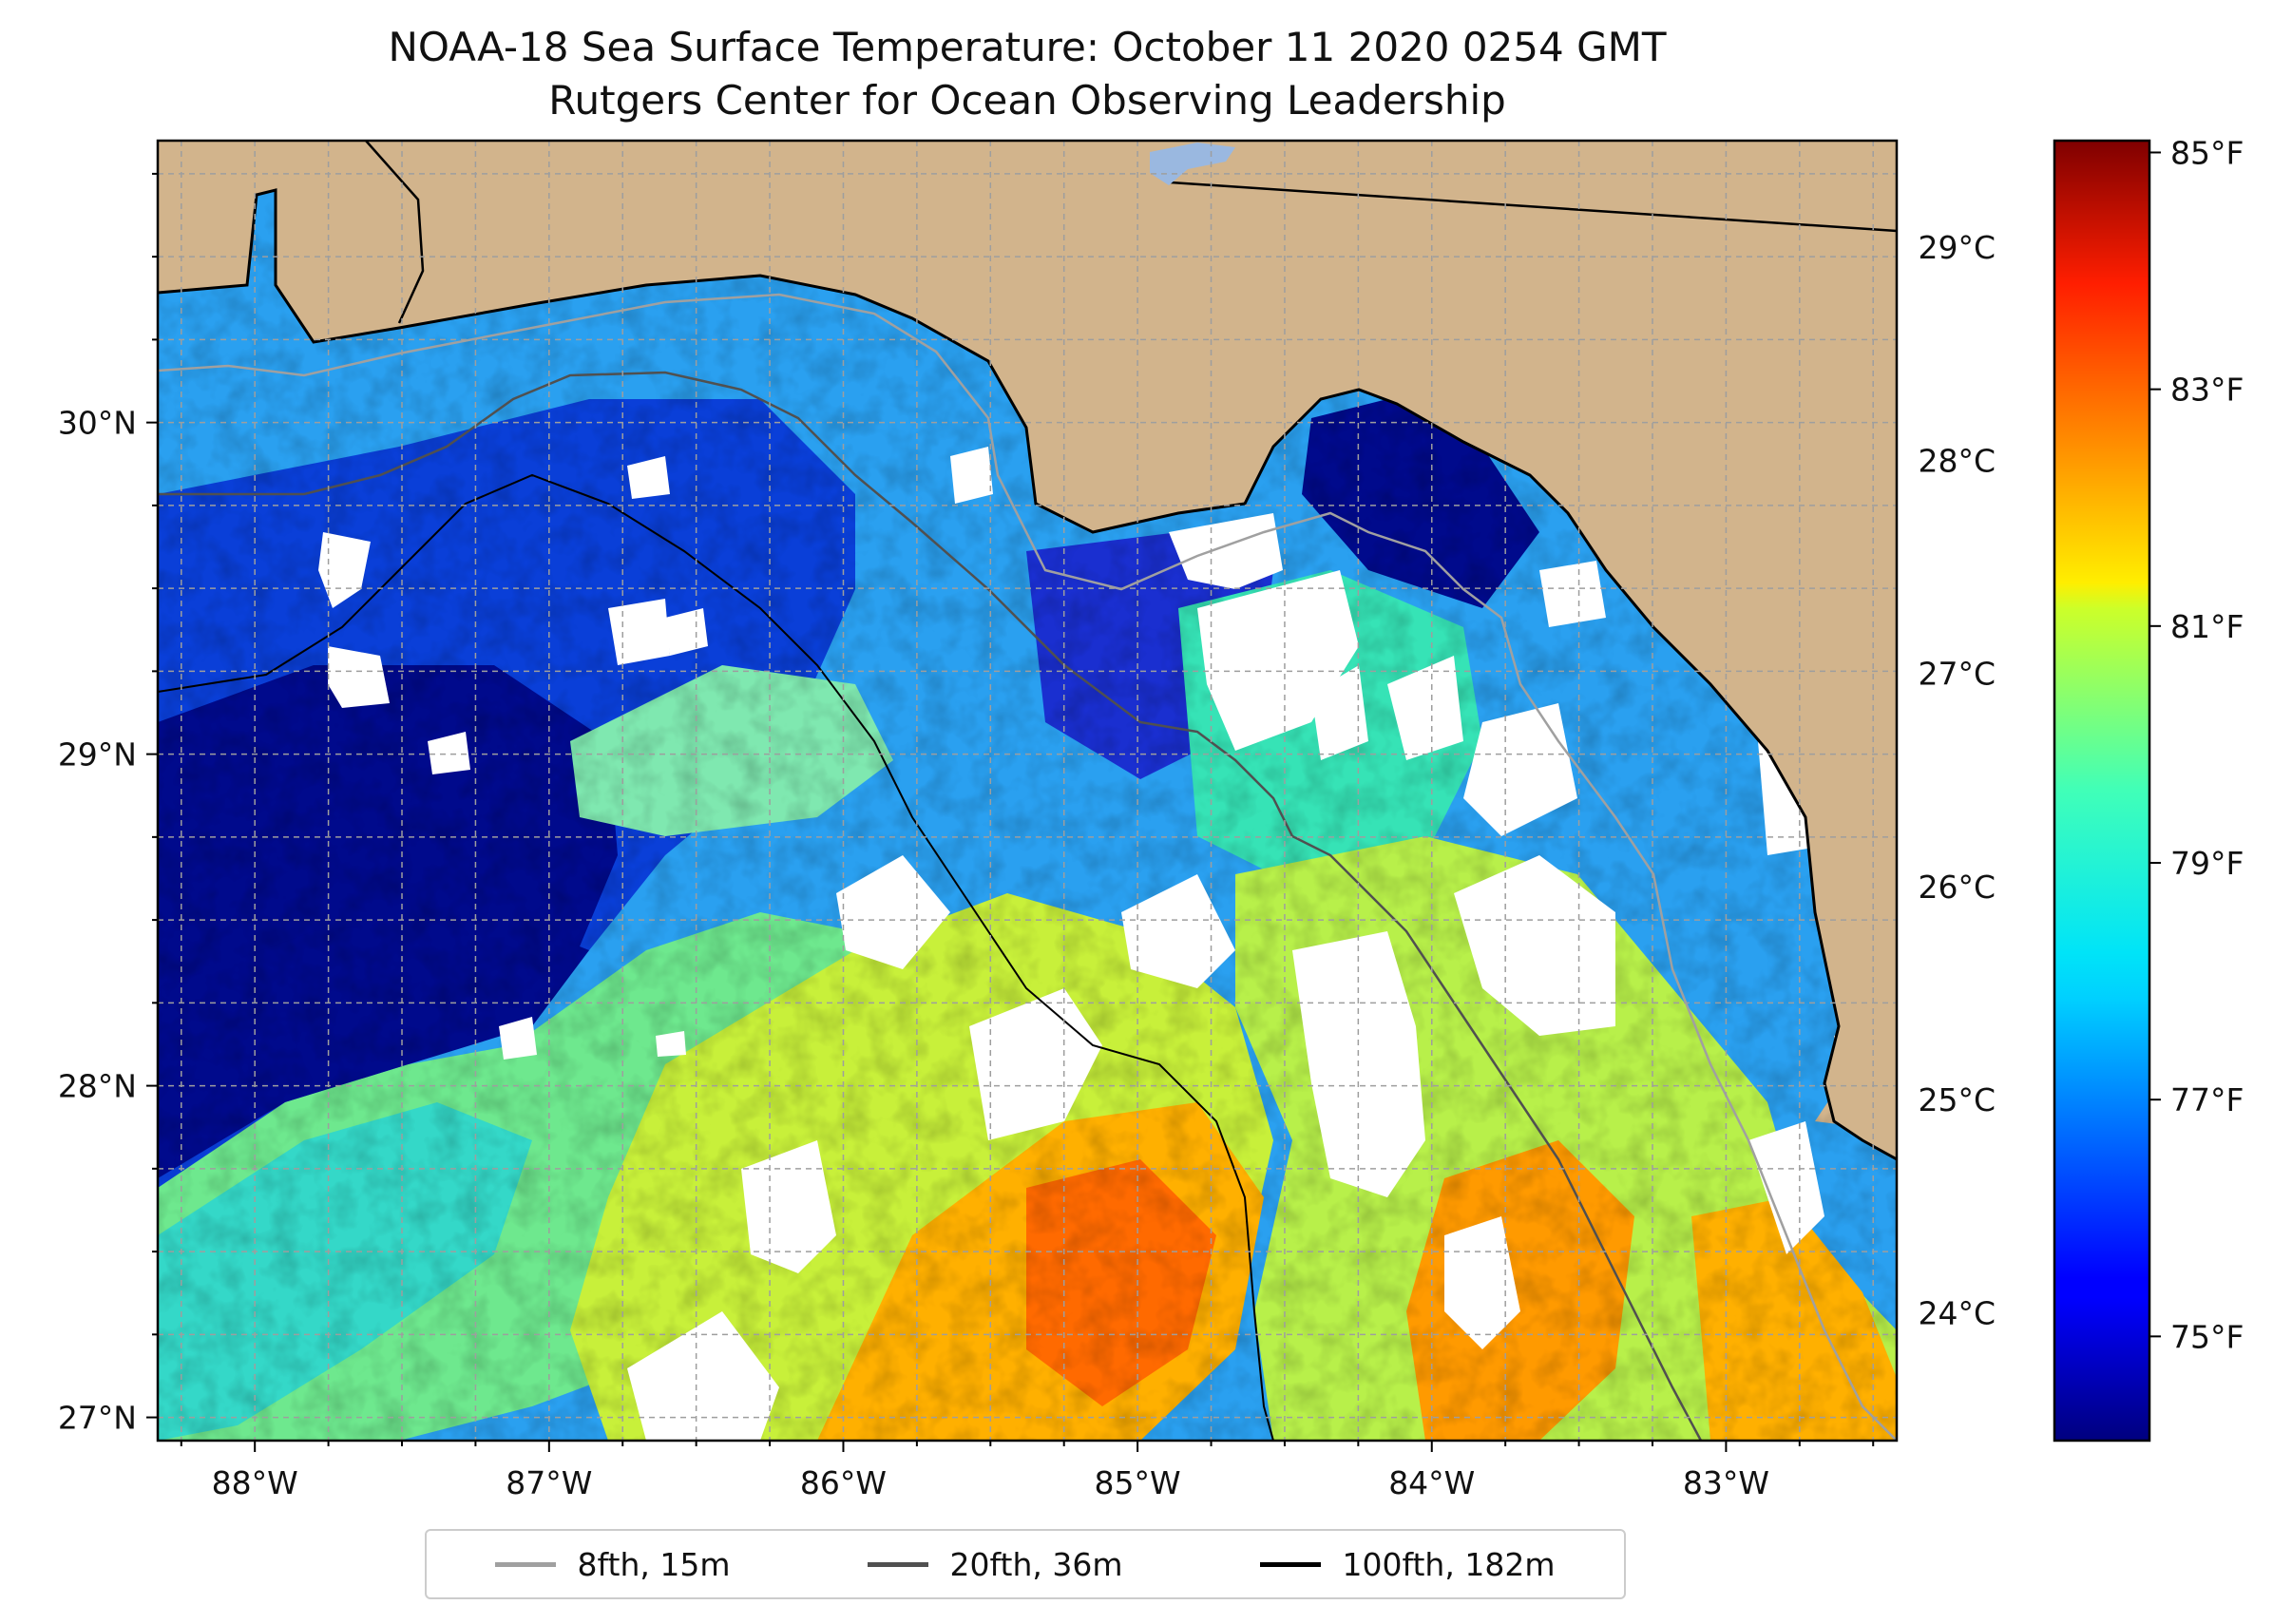 The height and width of the screenshot is (1624, 2292). I want to click on lon-tick-label: 87°W, so click(549, 1482).